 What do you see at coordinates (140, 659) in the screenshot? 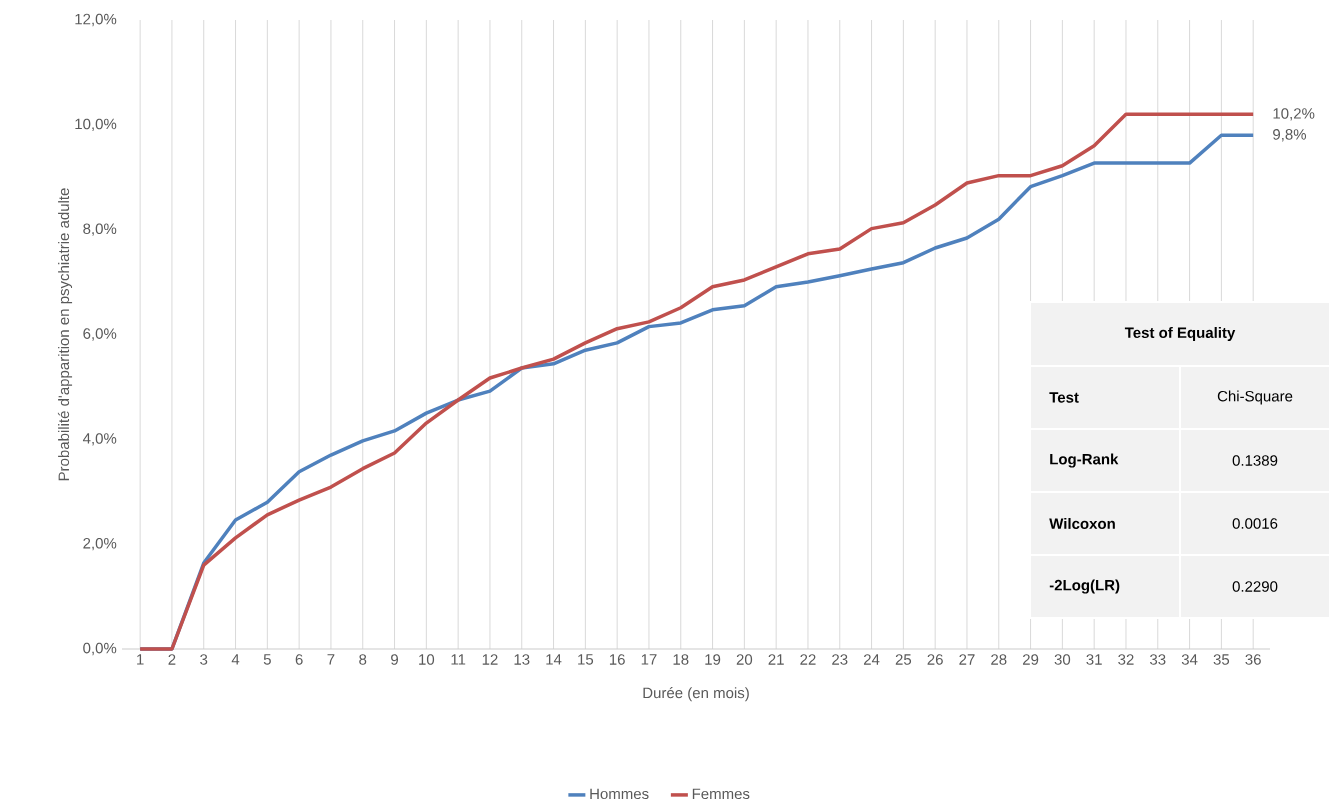
I see `x-tick-label: 1` at bounding box center [140, 659].